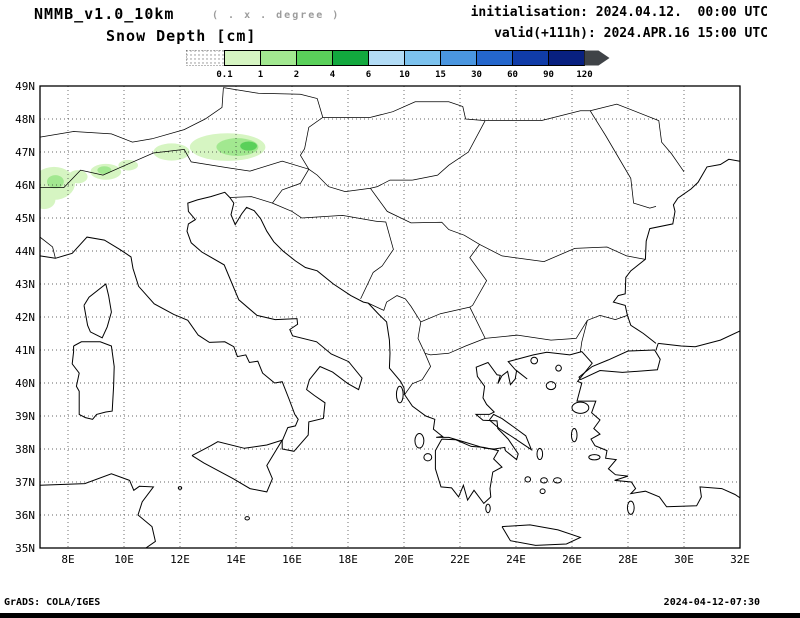  Describe the element at coordinates (205, 58) in the screenshot. I see `legend-below-min-box` at that location.